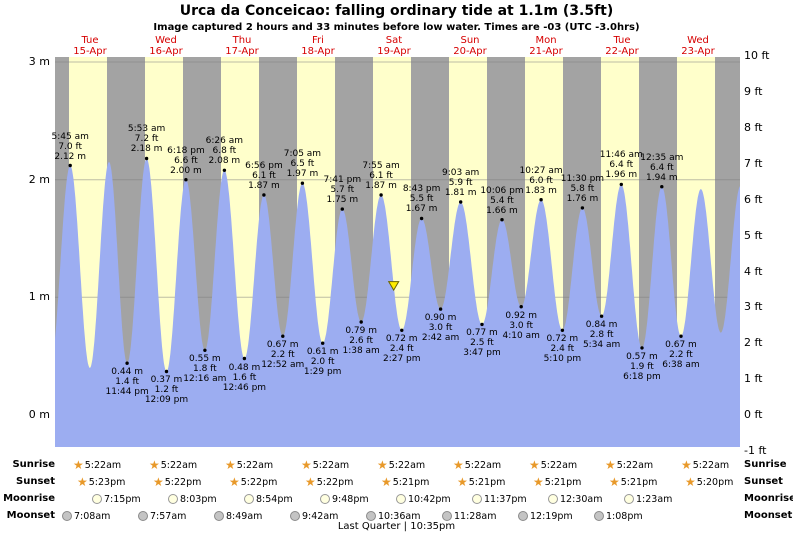 The image size is (793, 539). Describe the element at coordinates (244, 387) in the screenshot. I see `tide-label-line: 12:46 pm` at that location.